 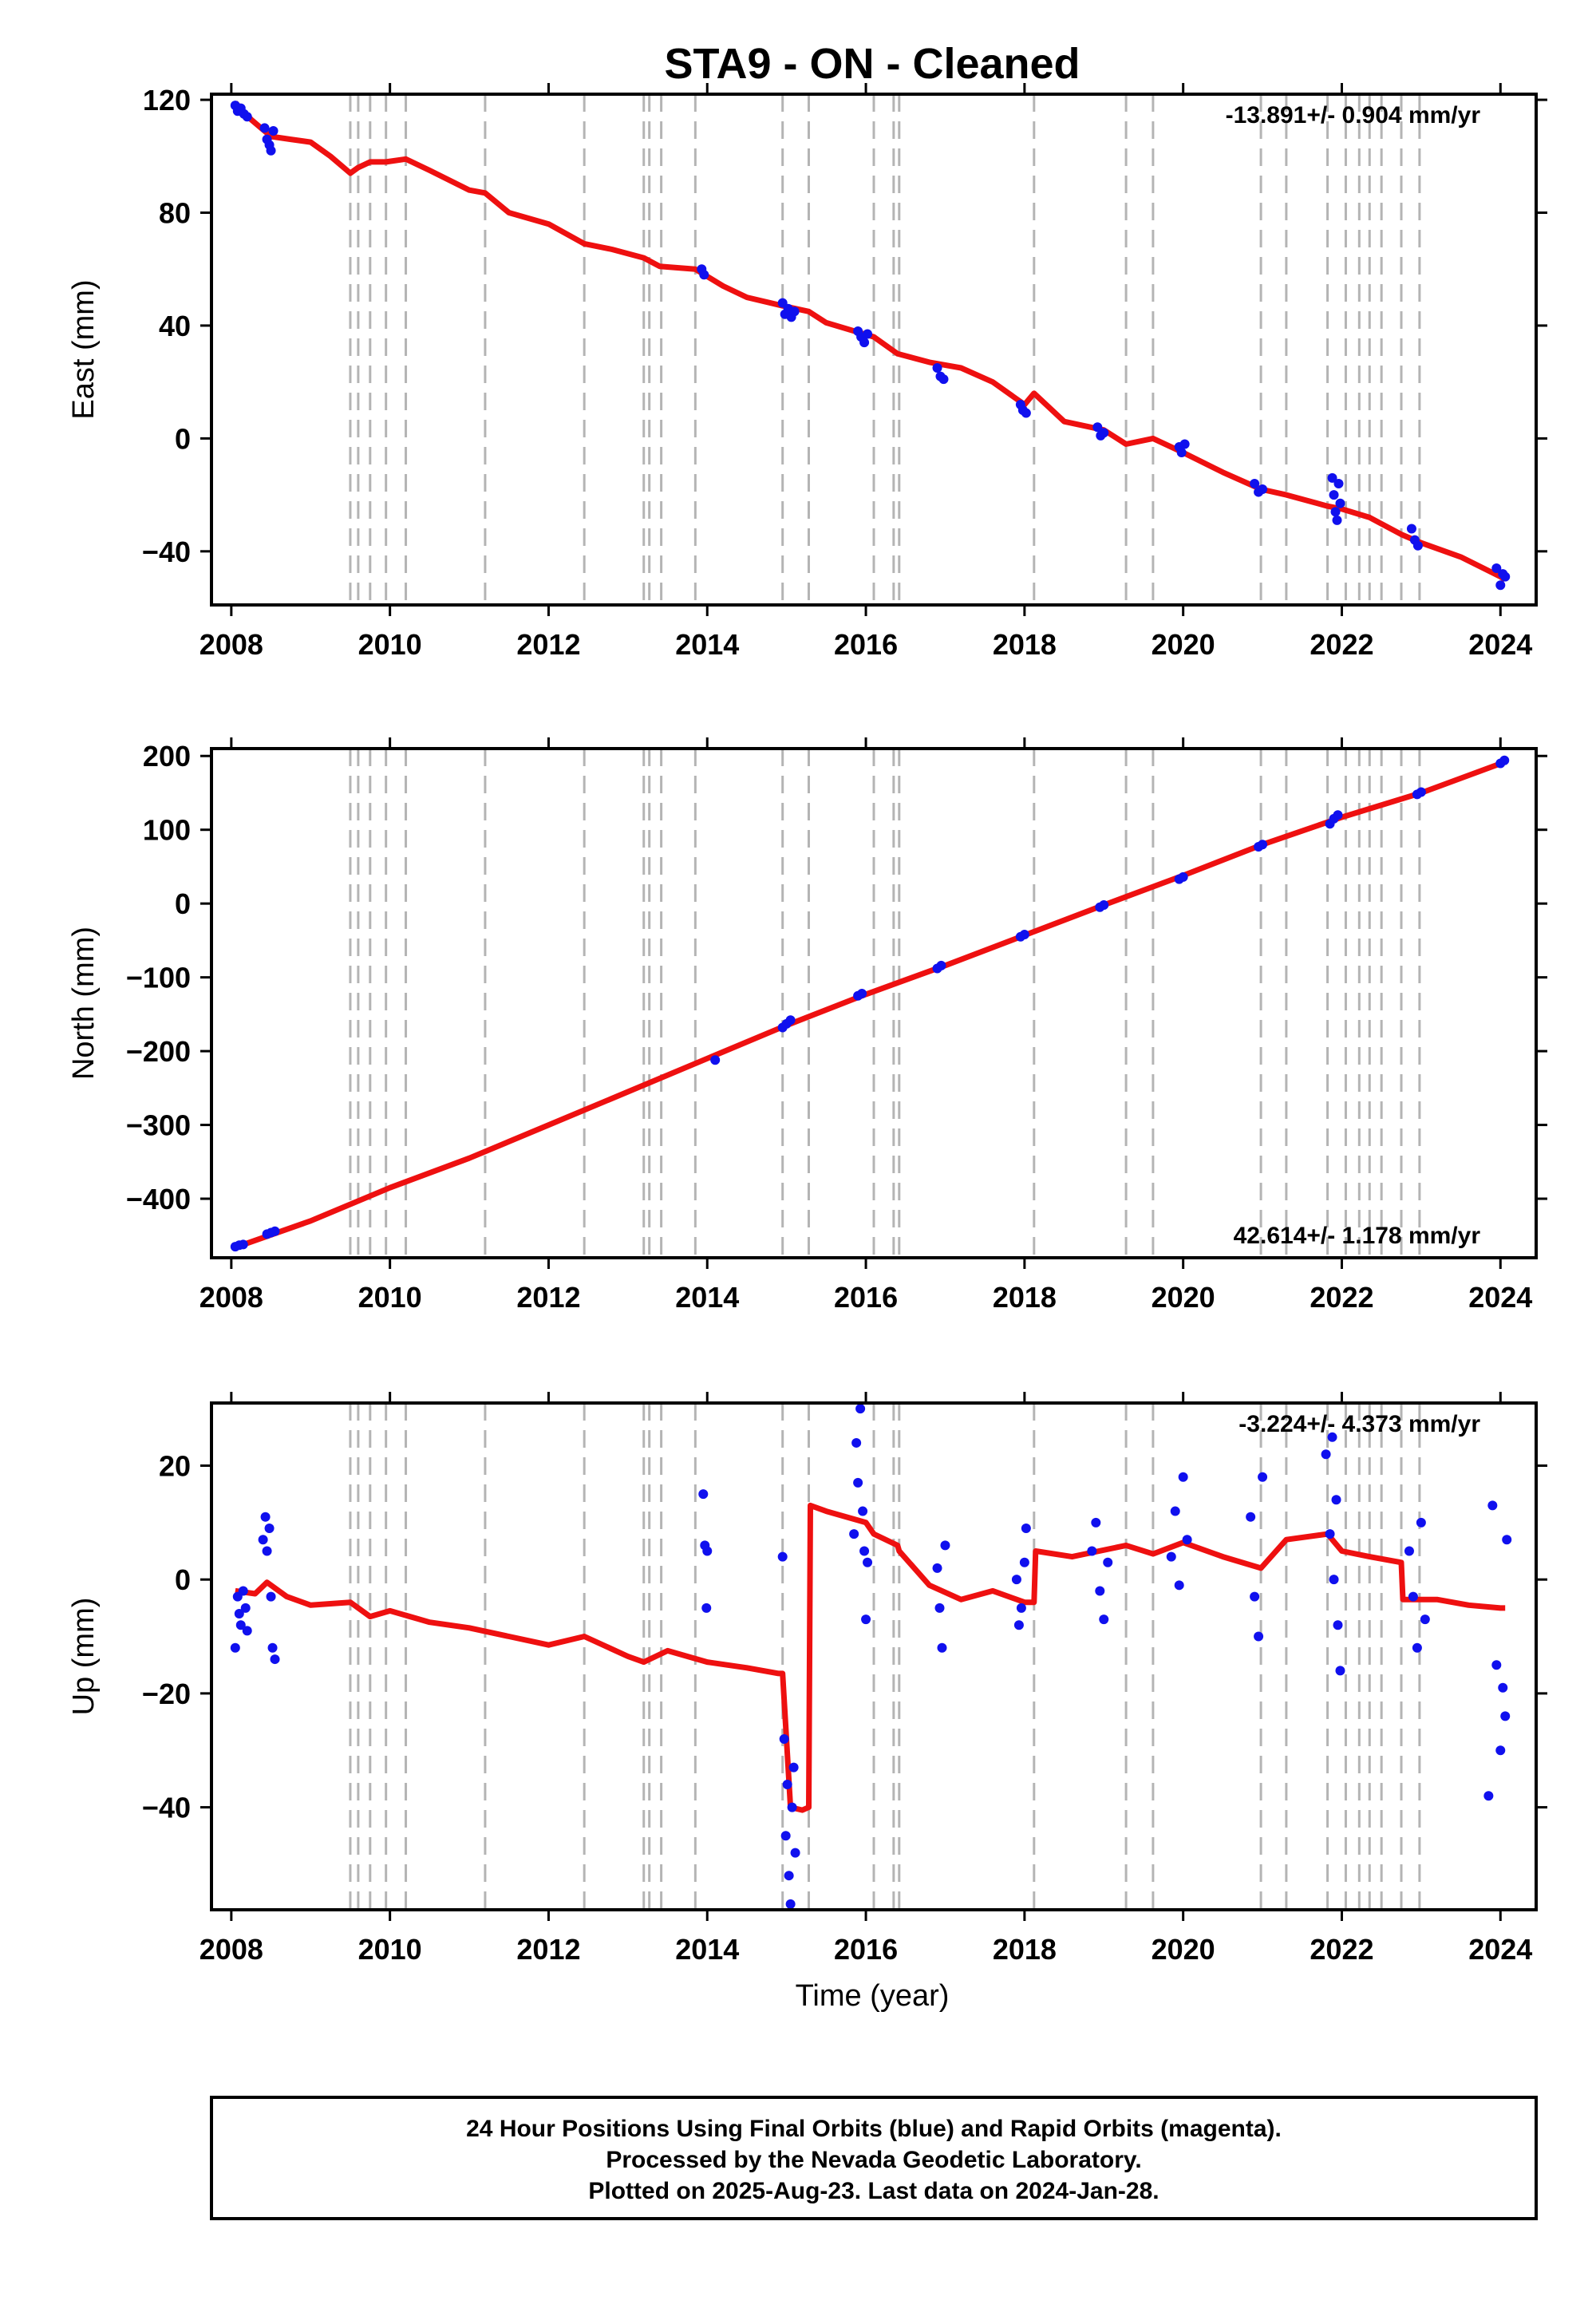 I want to click on y-tick-label: 80, so click(x=175, y=213).